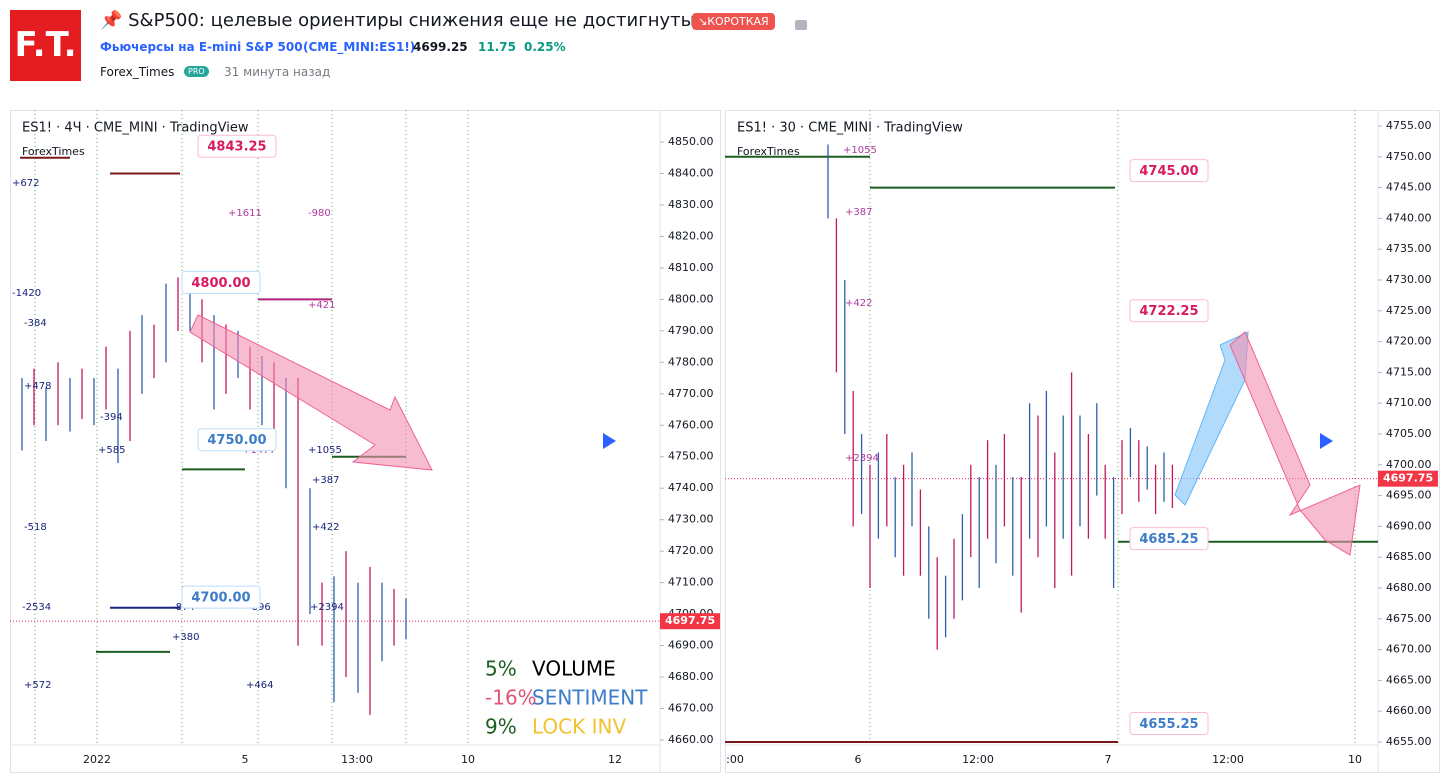 This screenshot has height=777, width=1444. I want to click on y-tick-label: 4780.00, so click(691, 361).